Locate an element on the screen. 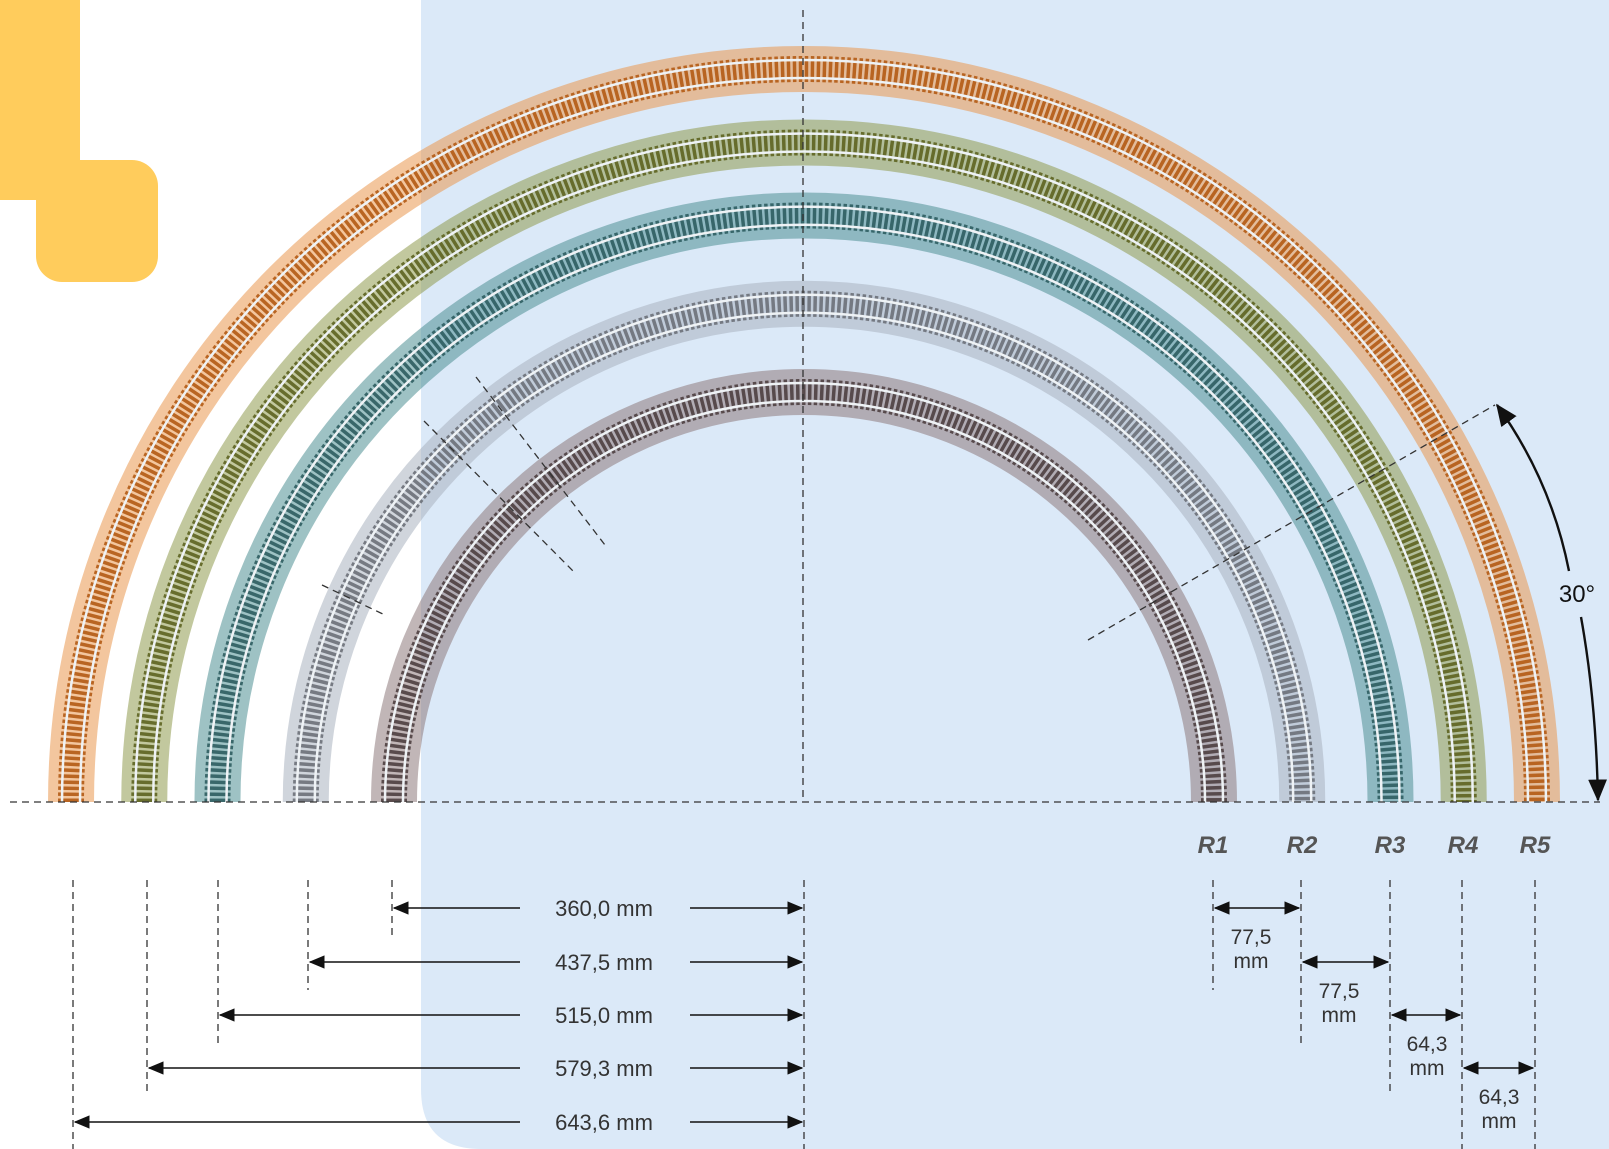 The image size is (1609, 1149). gap-value-1: 77,5 is located at coordinates (1251, 937).